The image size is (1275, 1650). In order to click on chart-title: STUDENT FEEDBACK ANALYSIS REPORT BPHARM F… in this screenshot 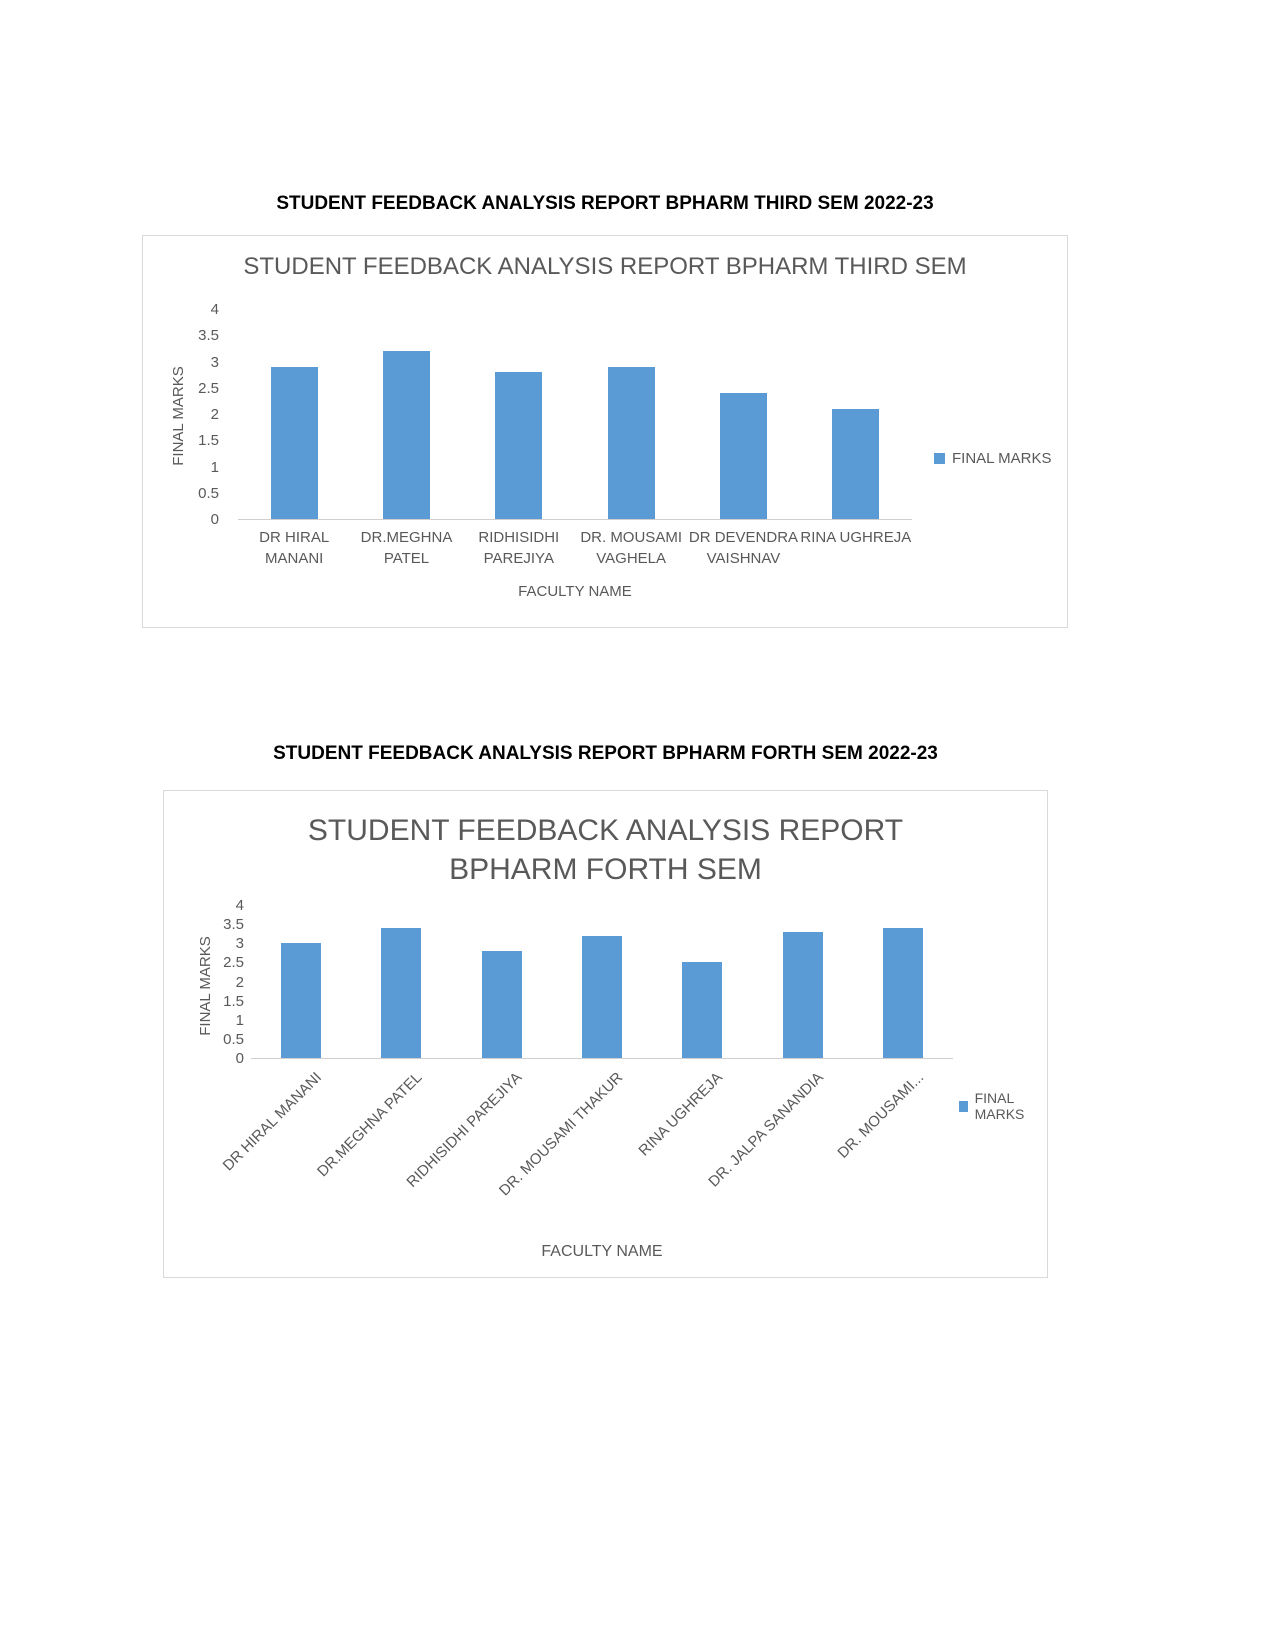, I will do `click(605, 850)`.